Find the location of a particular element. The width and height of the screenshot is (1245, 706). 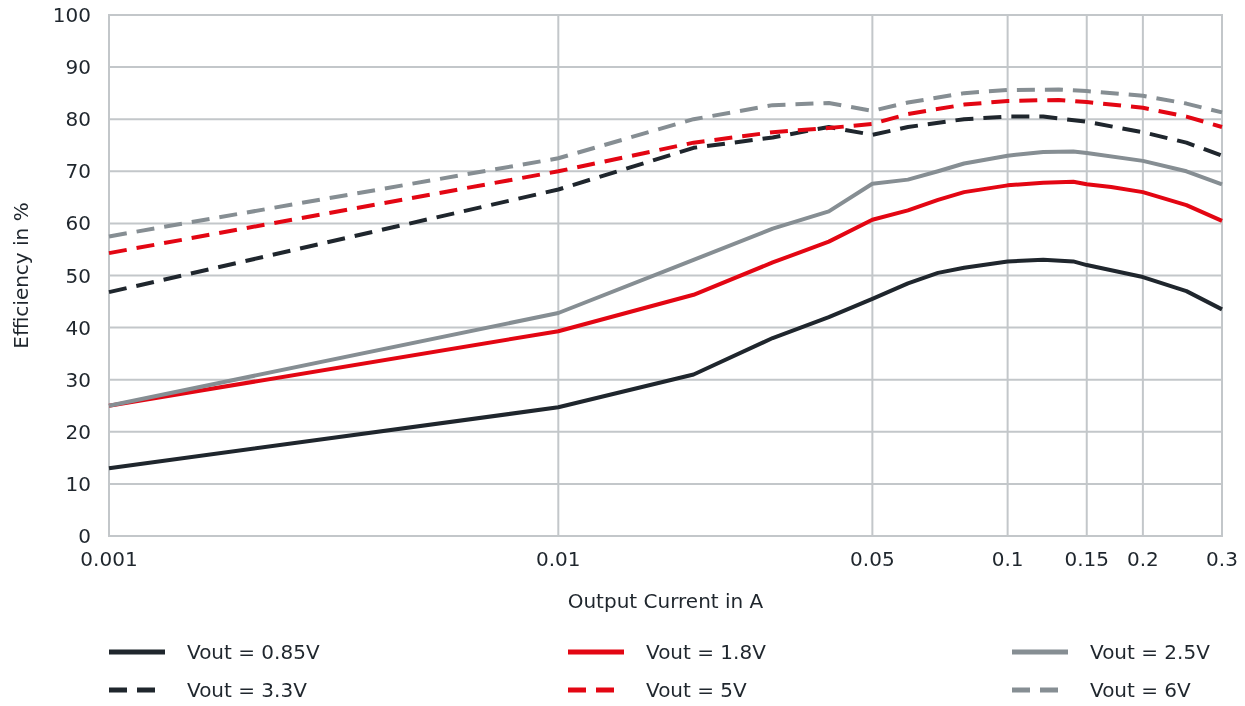

y-tick-label: 0 is located at coordinates (84, 536).